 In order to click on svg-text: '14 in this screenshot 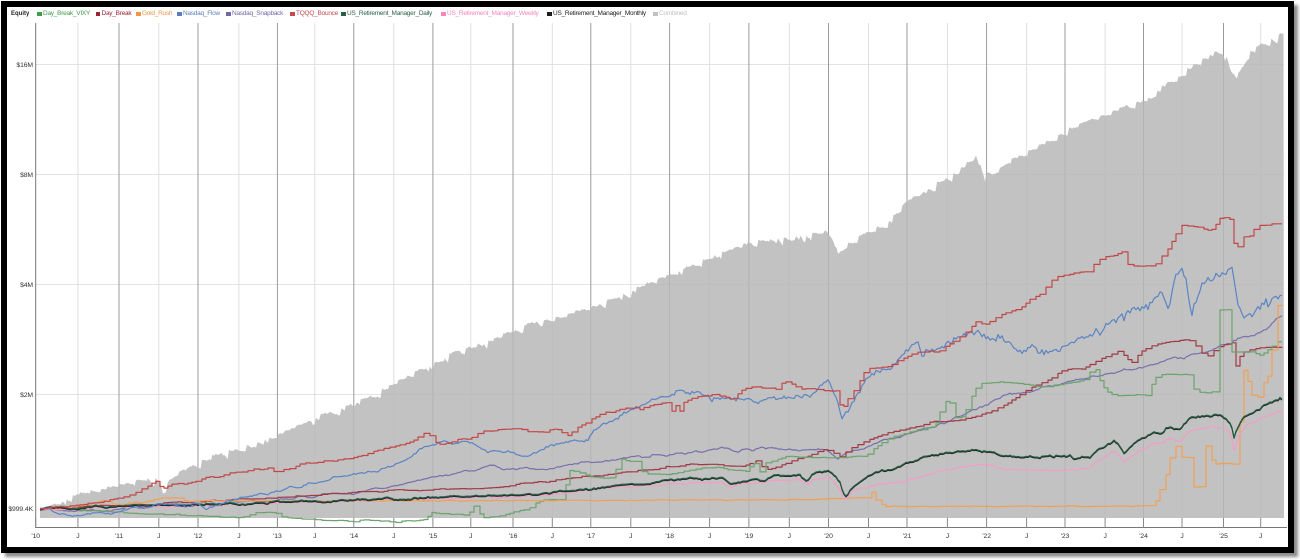, I will do `click(354, 536)`.